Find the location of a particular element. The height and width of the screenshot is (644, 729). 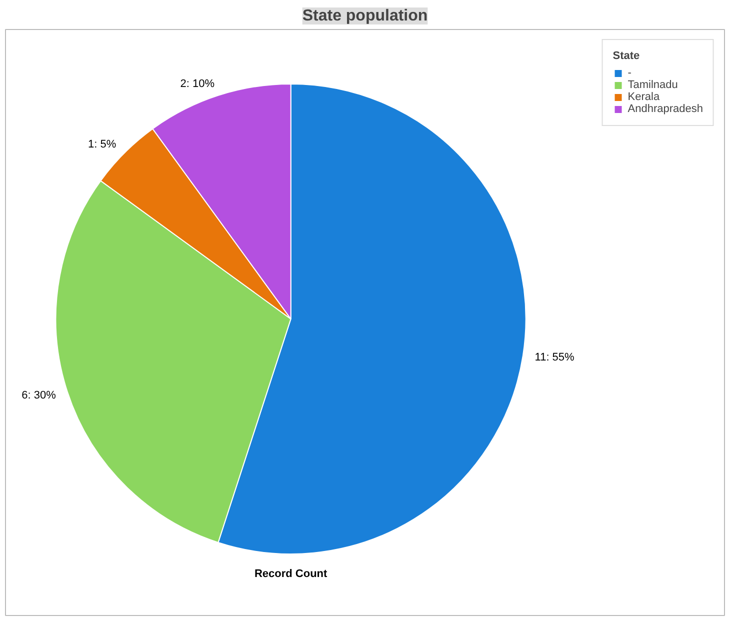

data-label: 6: 30% is located at coordinates (39, 395).